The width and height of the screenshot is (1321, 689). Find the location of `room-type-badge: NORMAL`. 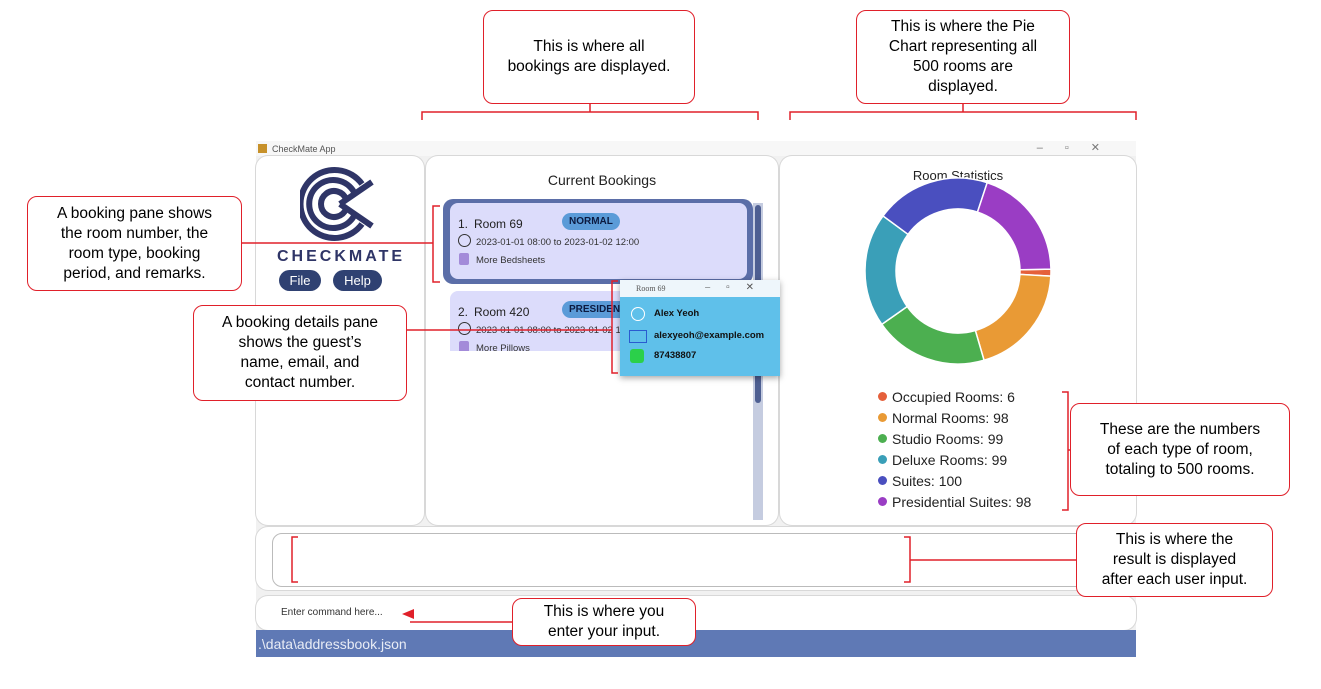

room-type-badge: NORMAL is located at coordinates (591, 221).